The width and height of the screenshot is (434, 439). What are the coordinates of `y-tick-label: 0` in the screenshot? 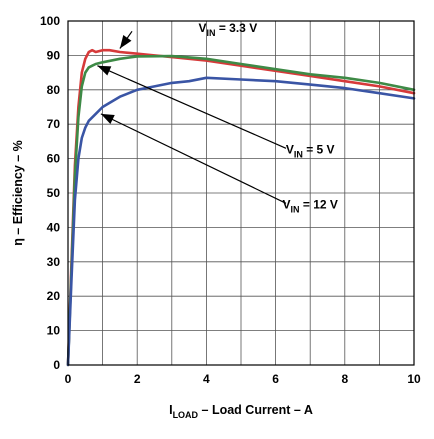 It's located at (56, 365).